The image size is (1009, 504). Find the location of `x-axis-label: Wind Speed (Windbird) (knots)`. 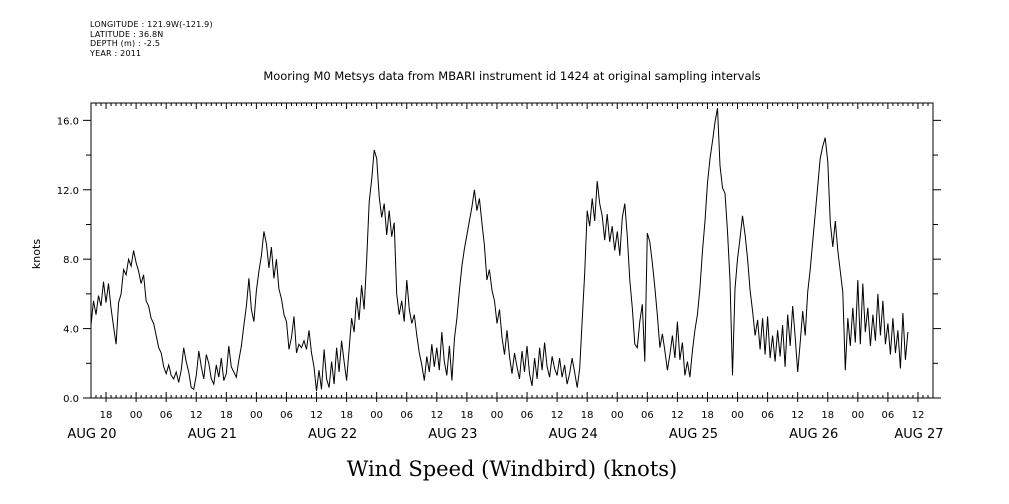

x-axis-label: Wind Speed (Windbird) (knots) is located at coordinates (512, 469).